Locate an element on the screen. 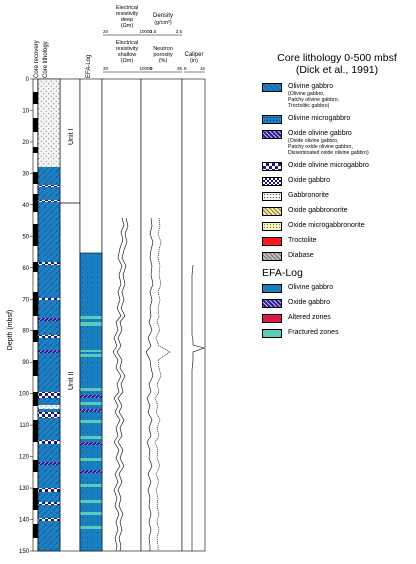 The height and width of the screenshot is (564, 416). depth-tick-label: 130 is located at coordinates (24, 489).